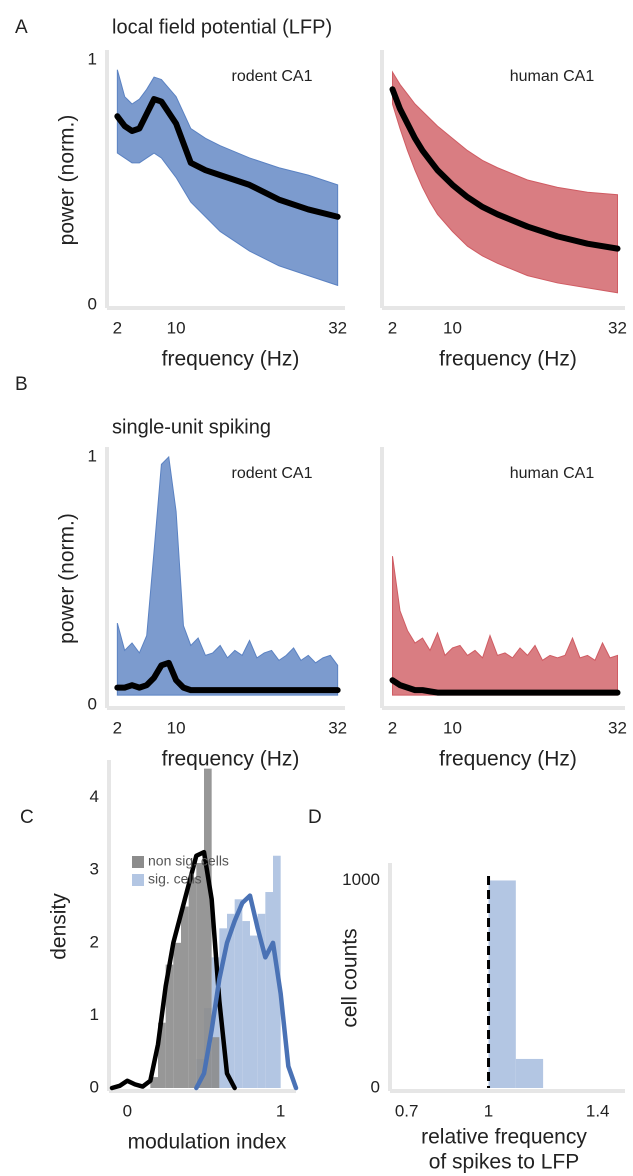  What do you see at coordinates (175, 879) in the screenshot?
I see `legend-label: sig. cells` at bounding box center [175, 879].